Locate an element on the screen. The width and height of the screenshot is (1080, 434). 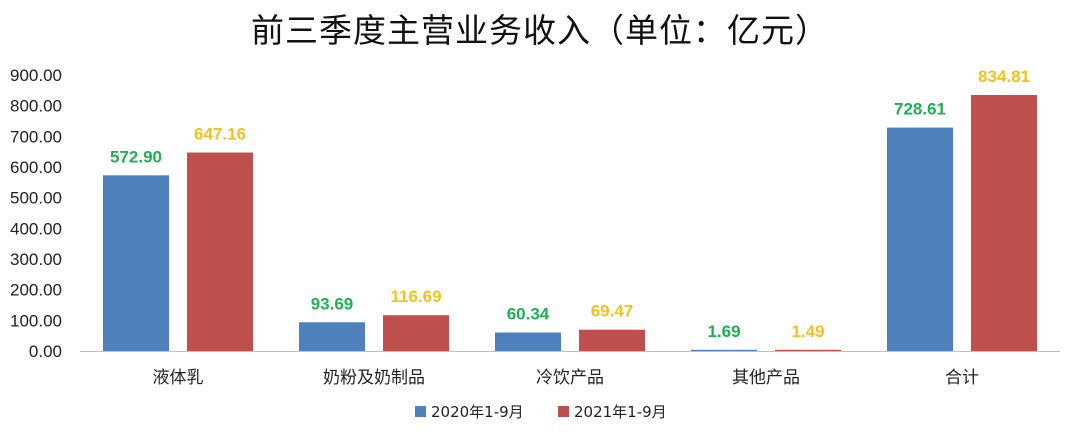
y-tick-label: 800.00 is located at coordinates (36, 106).